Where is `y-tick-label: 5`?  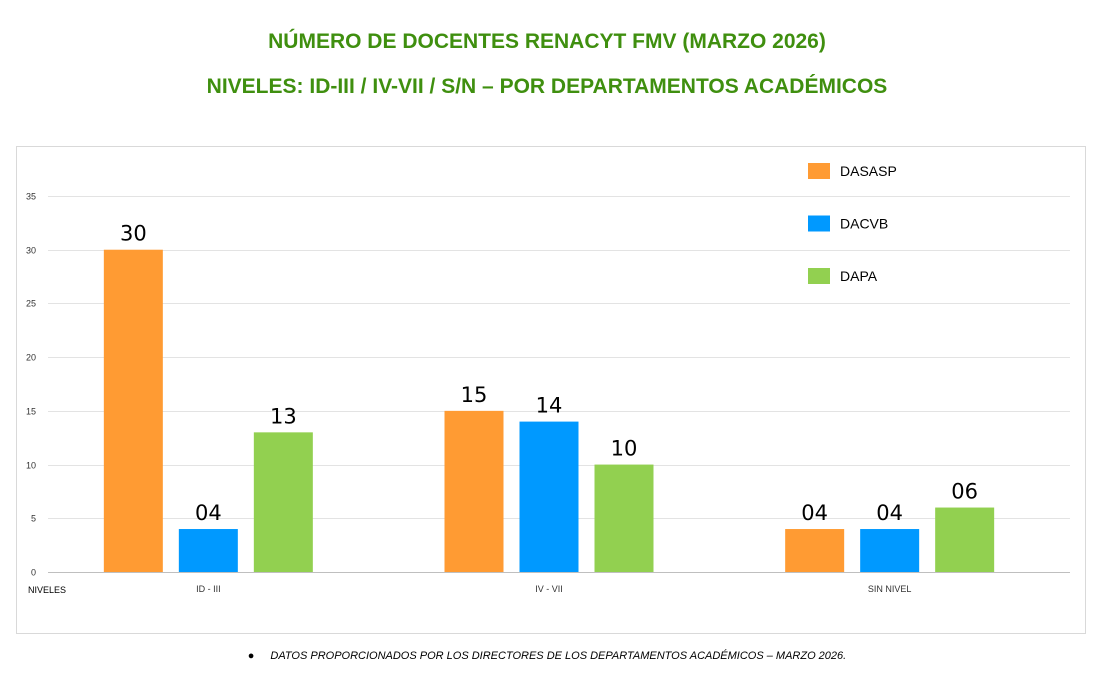
y-tick-label: 5 is located at coordinates (33, 519).